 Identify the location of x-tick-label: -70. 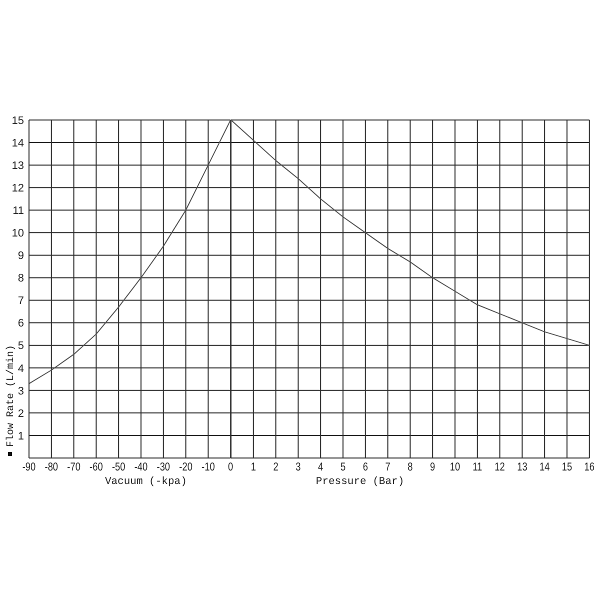
(74, 468).